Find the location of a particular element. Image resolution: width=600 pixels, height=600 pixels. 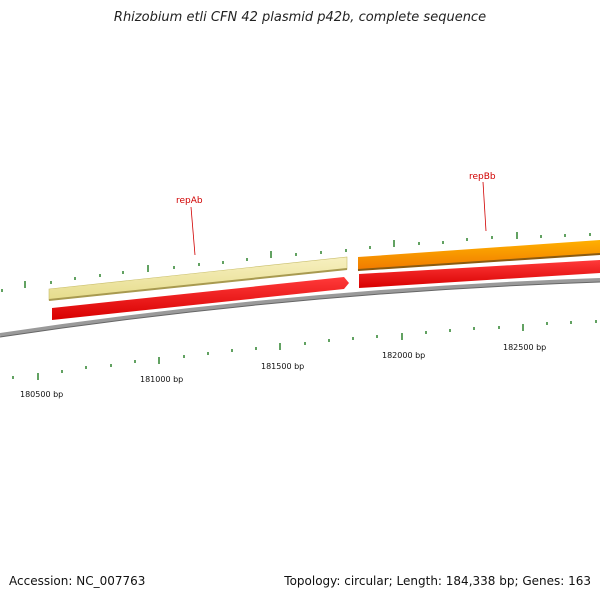

tick-label-181000: 181000 bp is located at coordinates (161, 379).